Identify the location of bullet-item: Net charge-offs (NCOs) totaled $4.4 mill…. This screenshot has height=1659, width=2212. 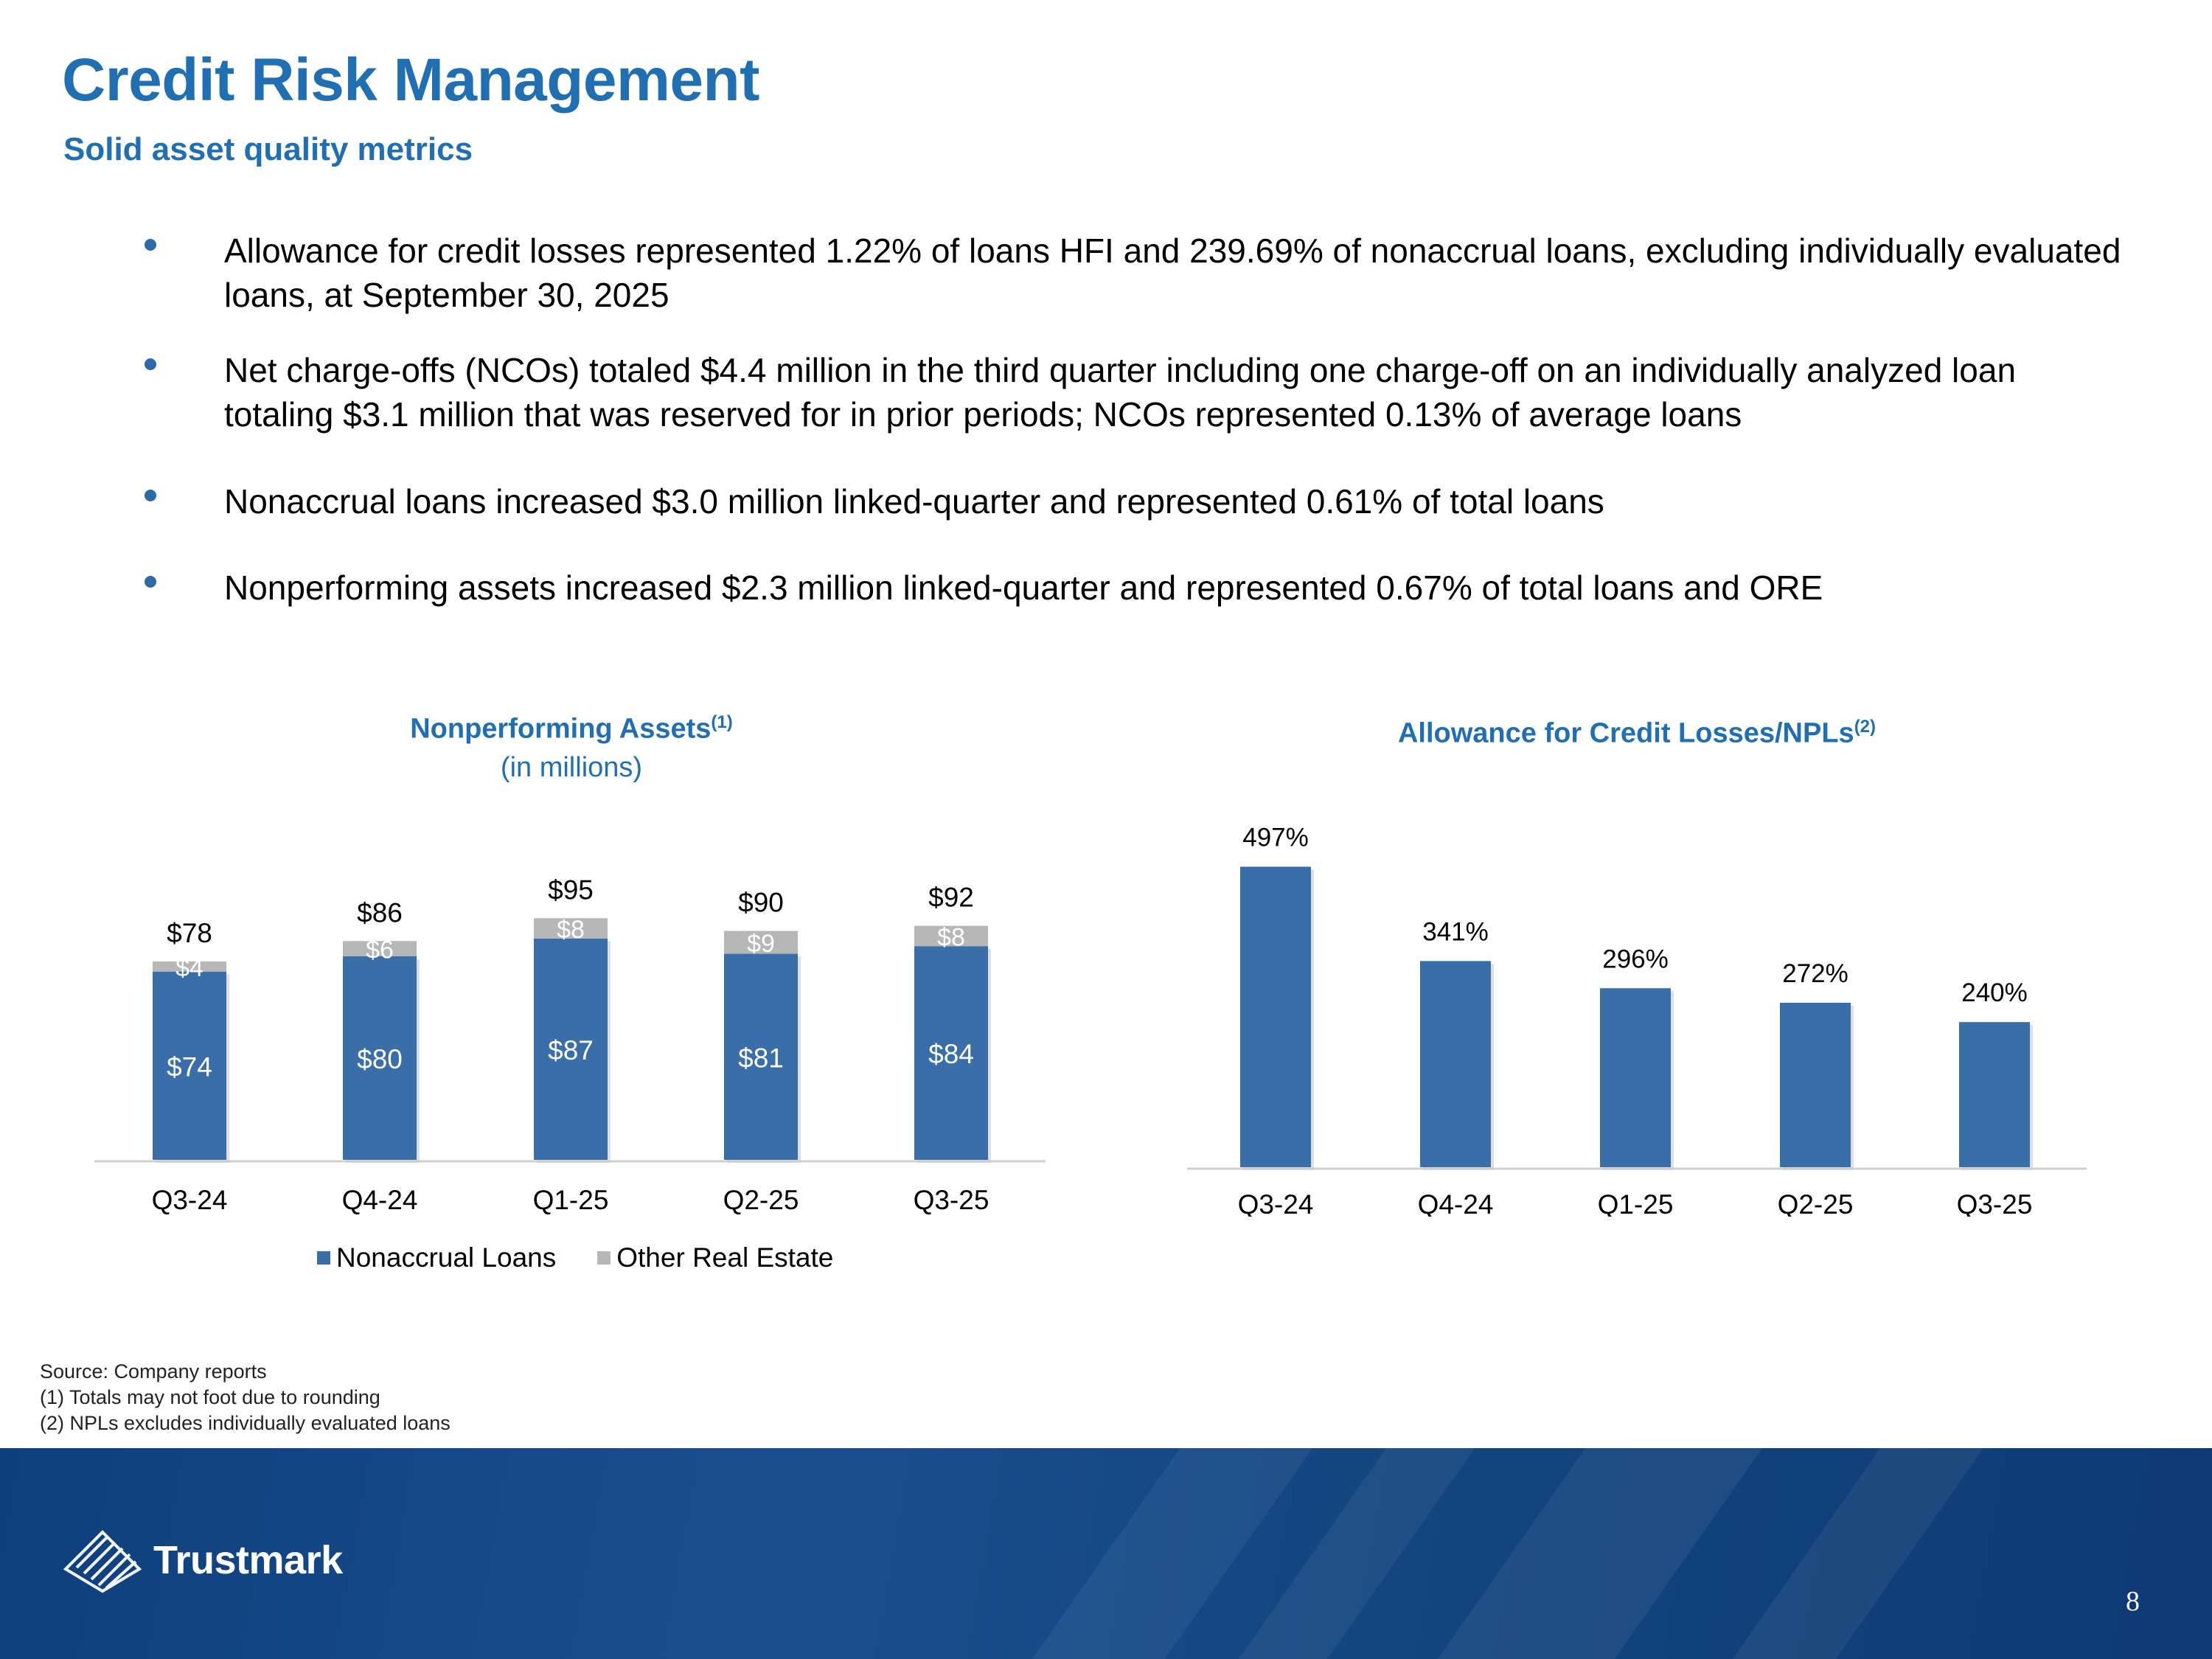
(1135, 392).